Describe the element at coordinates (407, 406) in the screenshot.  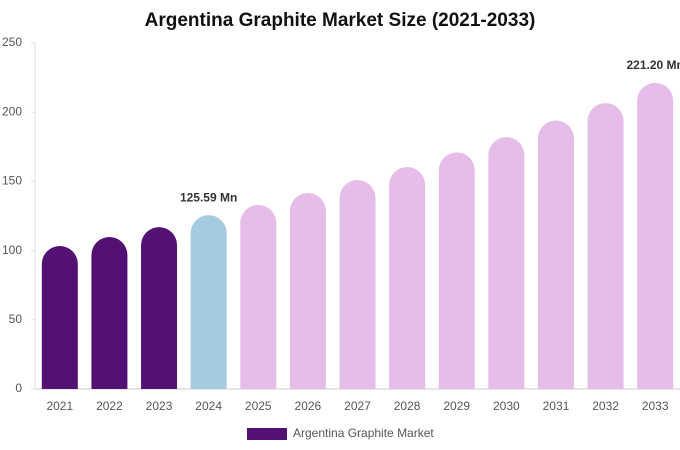
I see `x-tick-label: 2028` at that location.